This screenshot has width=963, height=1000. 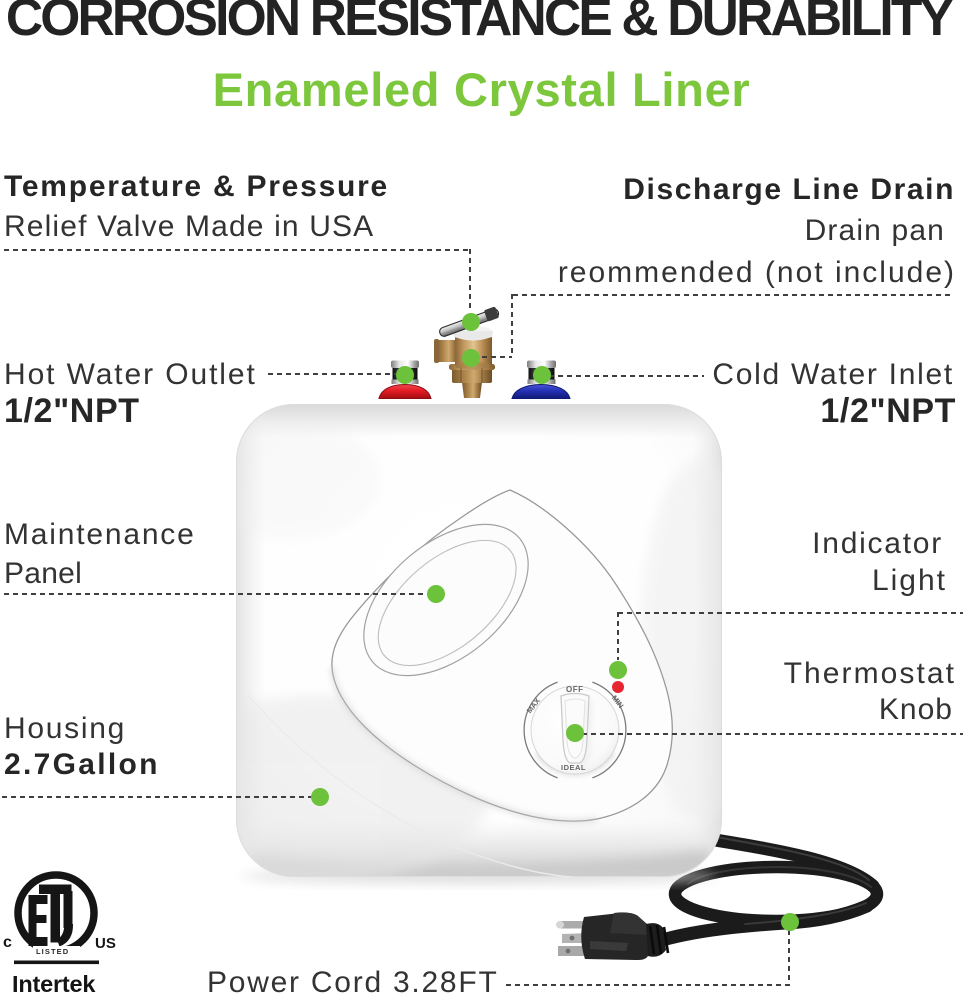 I want to click on svg-text: OFF, so click(x=575, y=689).